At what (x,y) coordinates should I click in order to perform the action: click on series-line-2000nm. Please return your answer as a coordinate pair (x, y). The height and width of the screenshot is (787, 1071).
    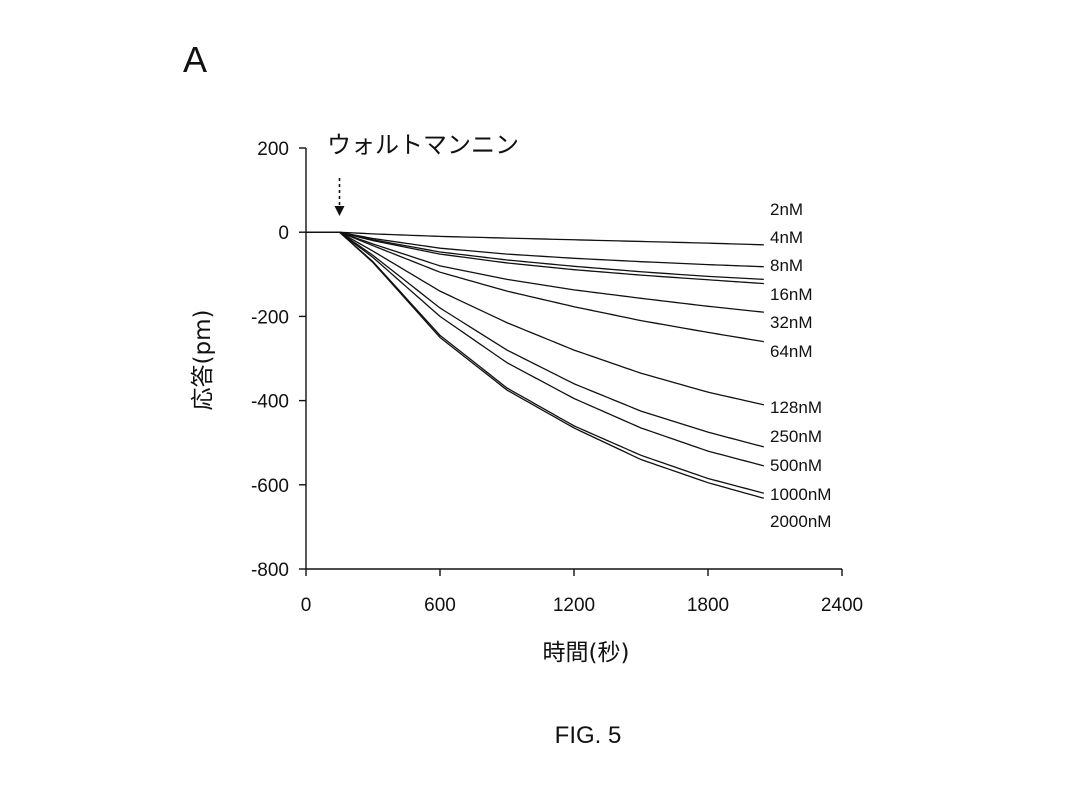
    Looking at the image, I should click on (535, 365).